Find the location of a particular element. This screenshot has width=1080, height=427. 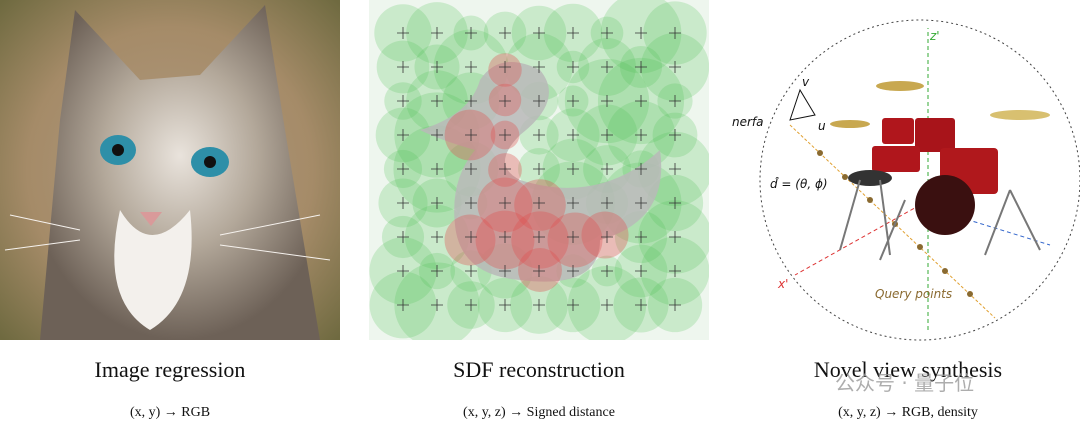

x-label: x' is located at coordinates (782, 284).